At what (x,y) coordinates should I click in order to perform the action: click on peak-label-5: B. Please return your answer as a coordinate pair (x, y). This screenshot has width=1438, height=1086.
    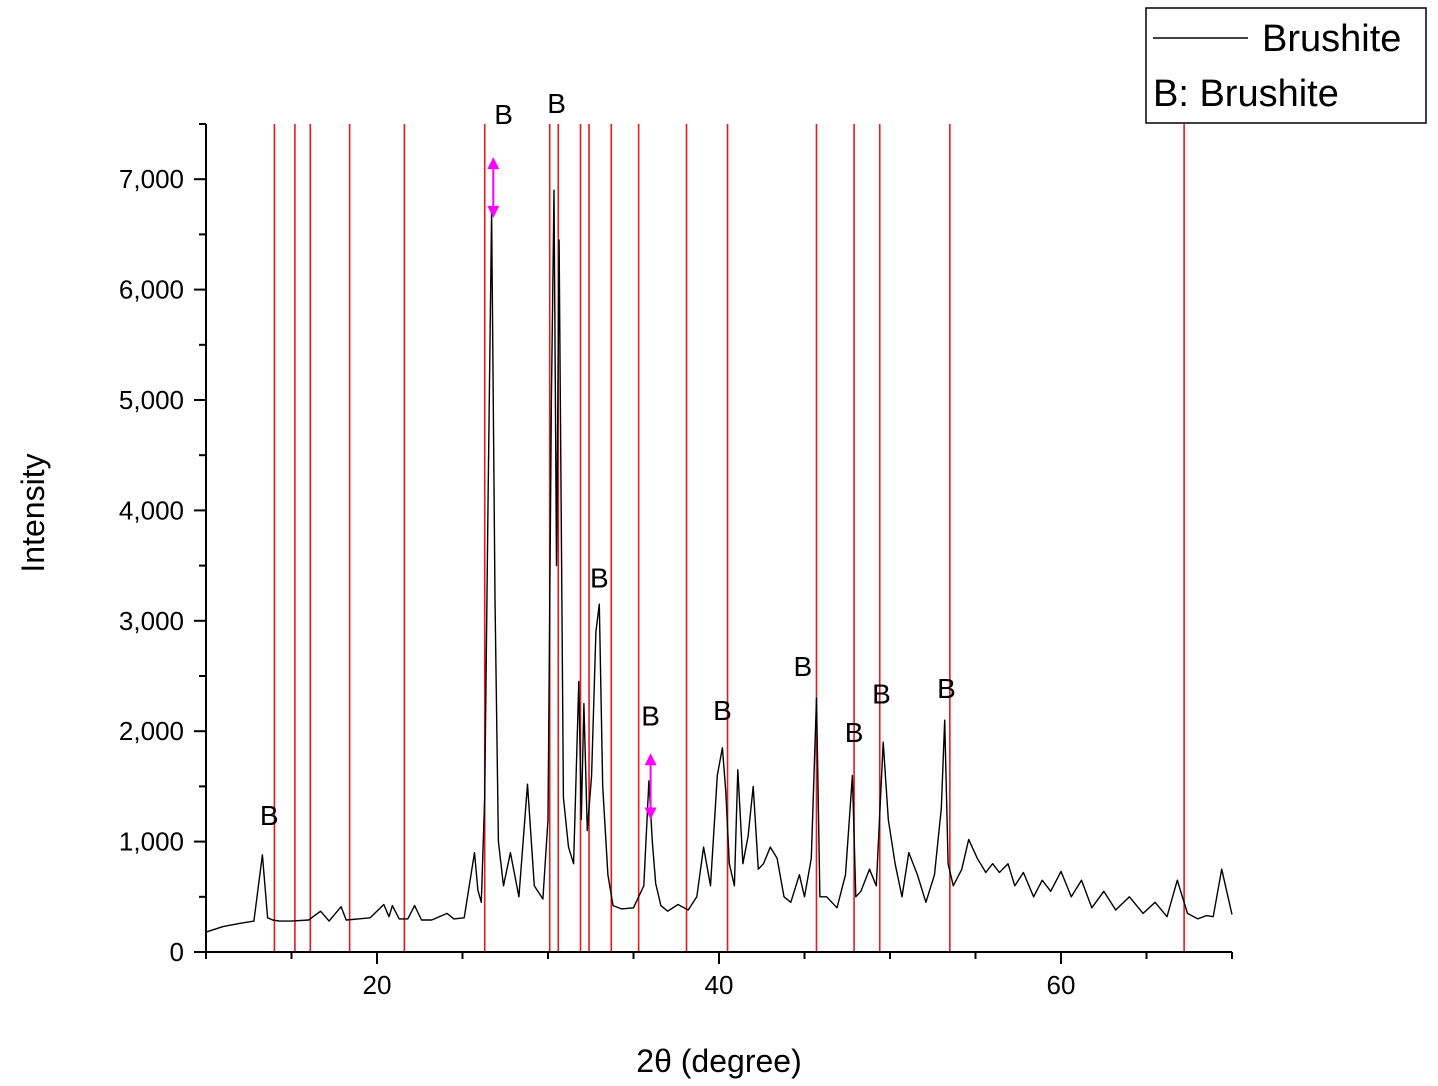
    Looking at the image, I should click on (722, 710).